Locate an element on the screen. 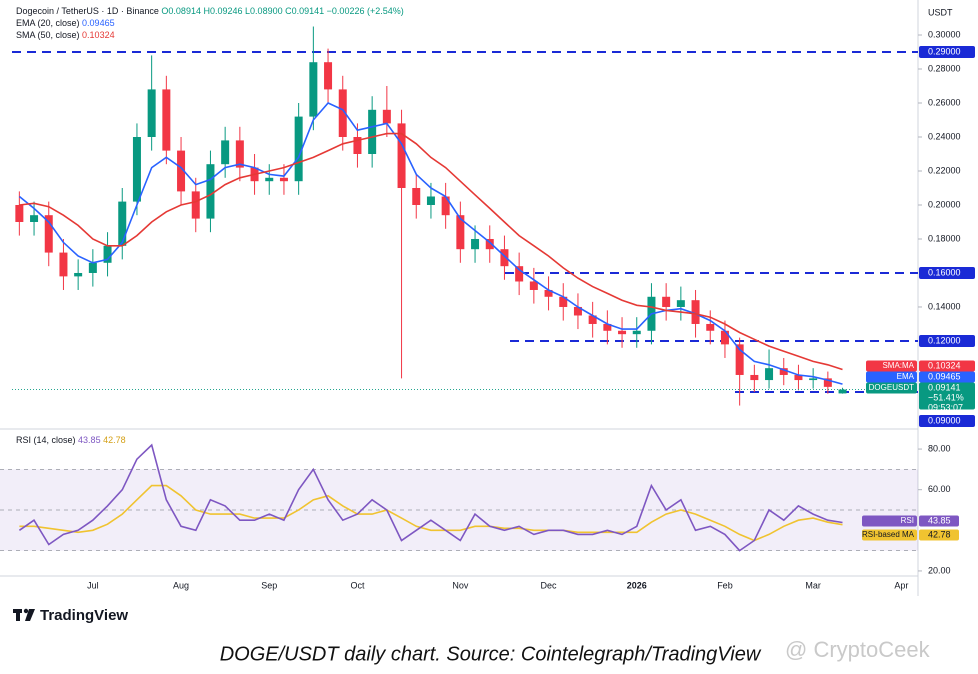 Image resolution: width=978 pixels, height=674 pixels. sma-value: 0.10324 is located at coordinates (98, 35).